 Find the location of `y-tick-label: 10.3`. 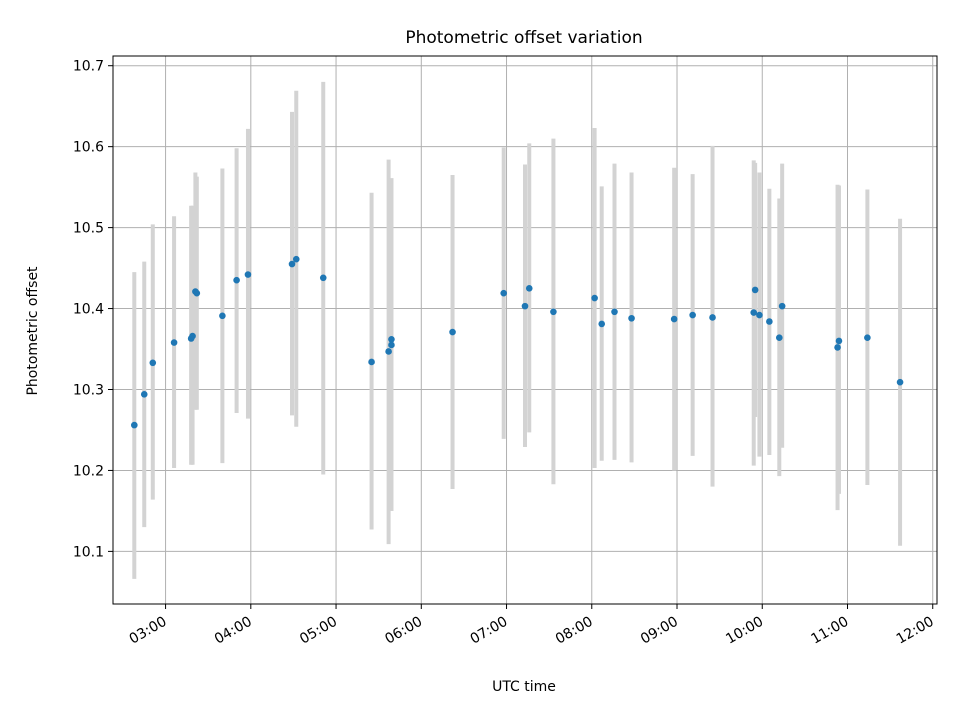

y-tick-label: 10.3 is located at coordinates (88, 390).